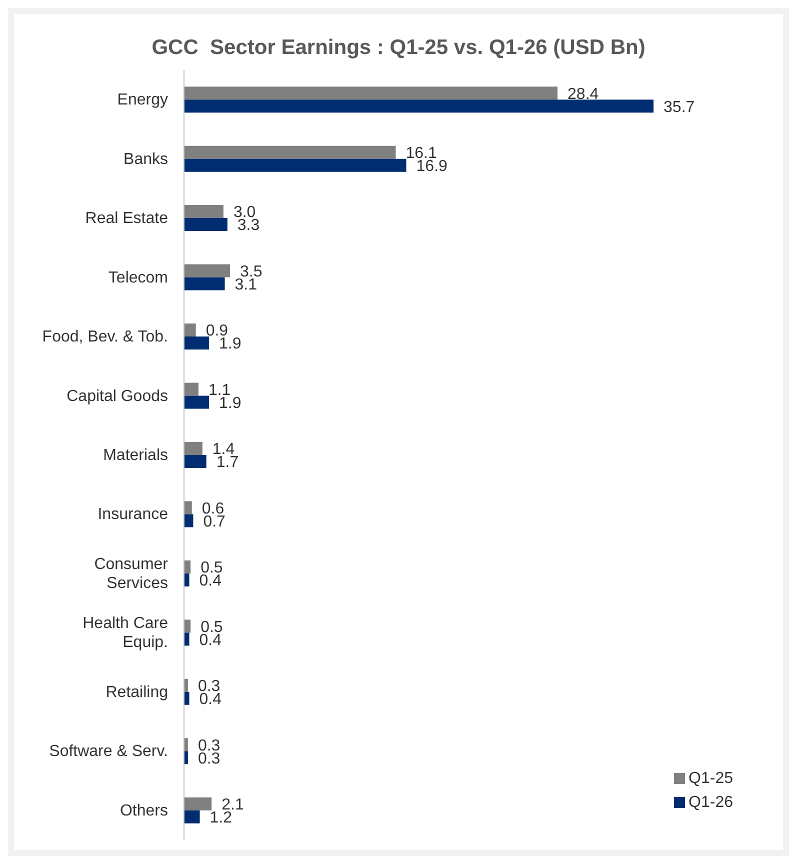 This screenshot has height=864, width=797. I want to click on y-tick-label: Insurance, so click(133, 515).